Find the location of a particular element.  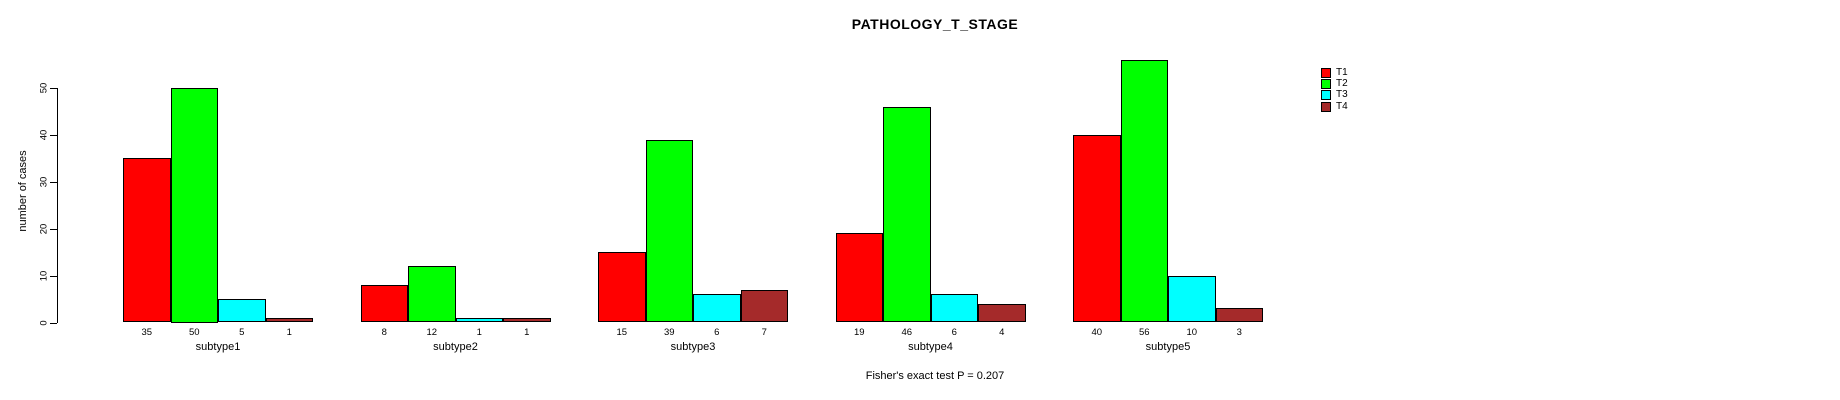

bar-t1-subtype5 is located at coordinates (1097, 228).